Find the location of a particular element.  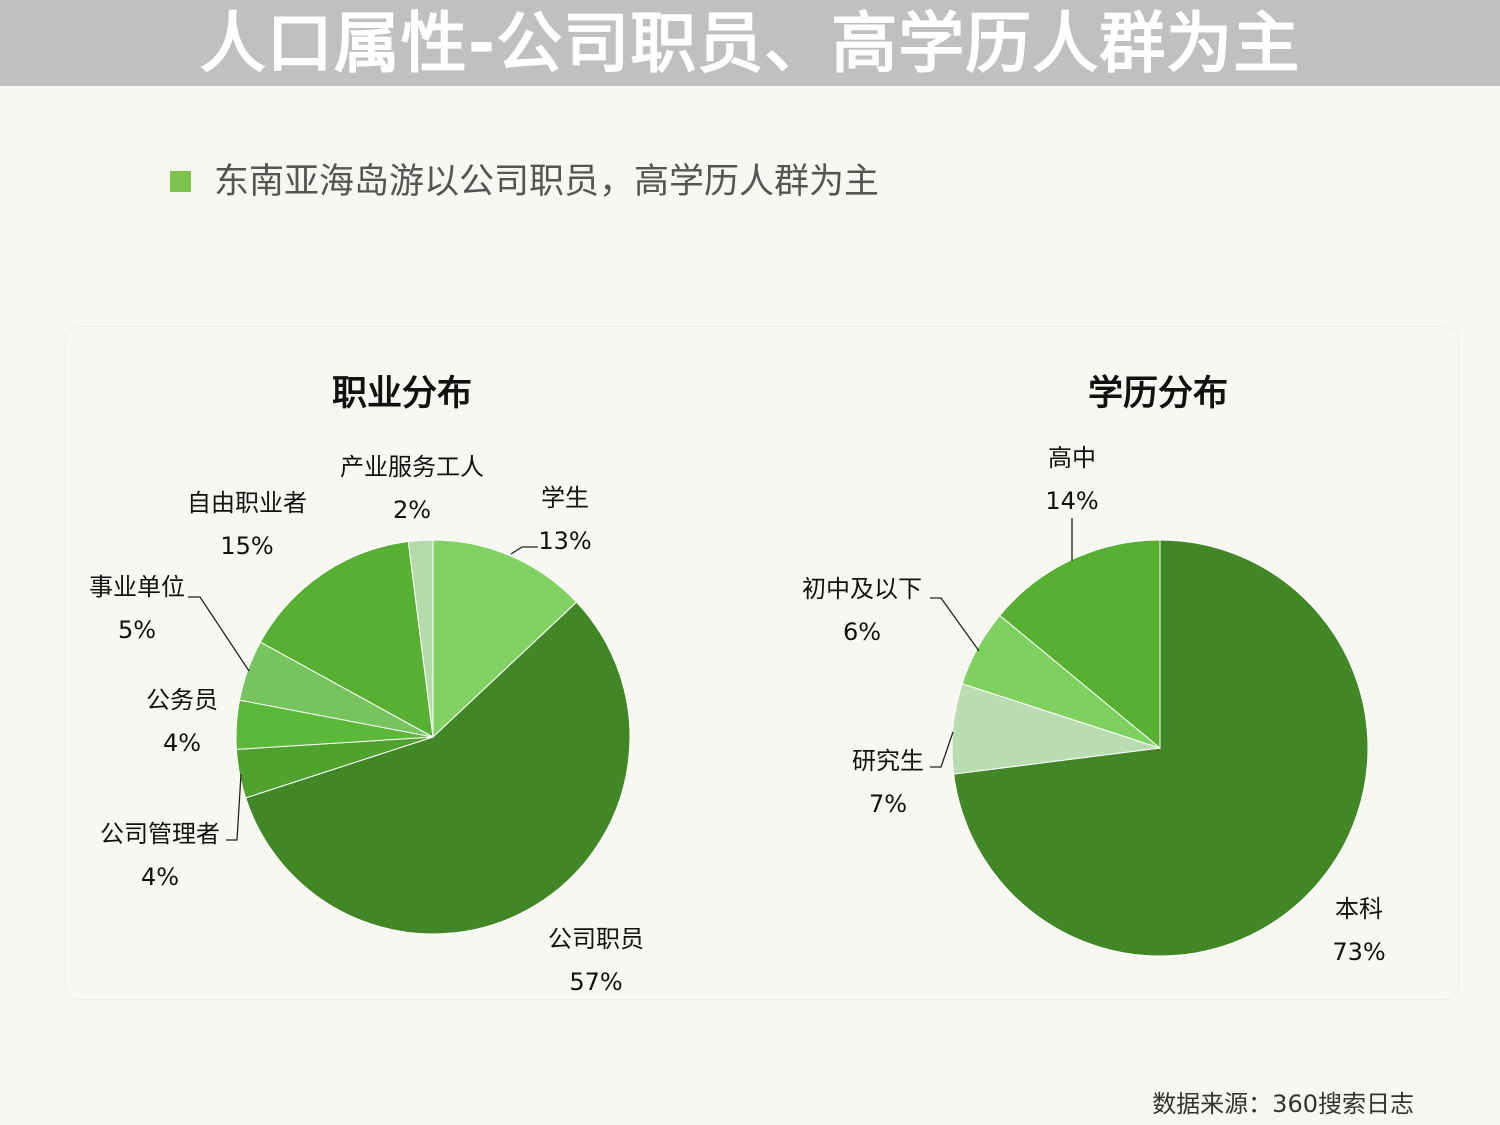

slice-percent-label: 15% is located at coordinates (246, 546).